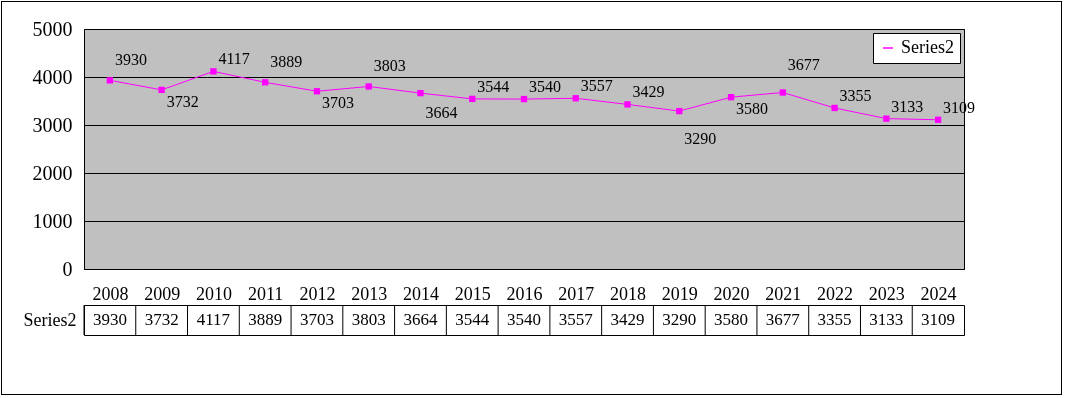  I want to click on y-tick-label: 1000, so click(52, 220).